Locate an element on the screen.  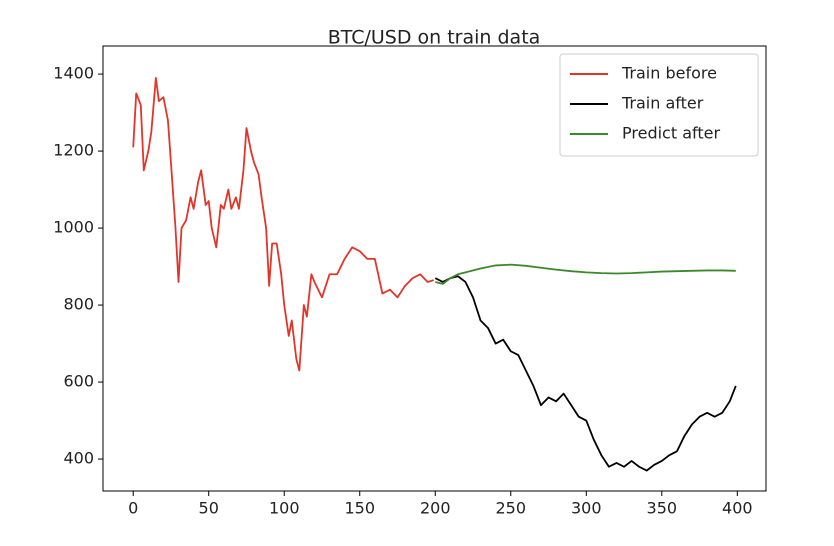
legend-label: Train after is located at coordinates (662, 103).